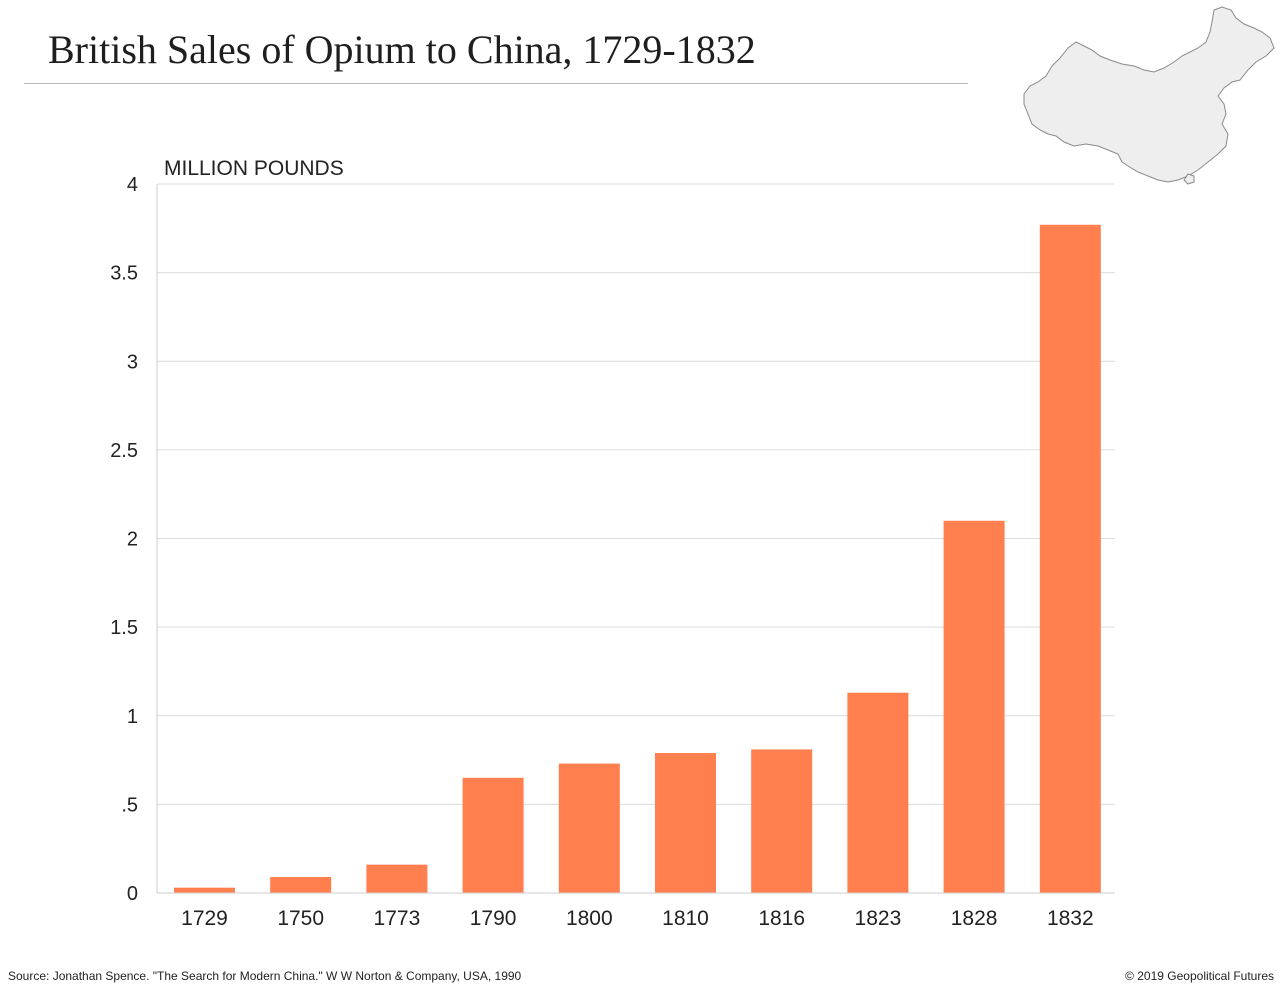  I want to click on china-outline-shape, so click(1149, 94).